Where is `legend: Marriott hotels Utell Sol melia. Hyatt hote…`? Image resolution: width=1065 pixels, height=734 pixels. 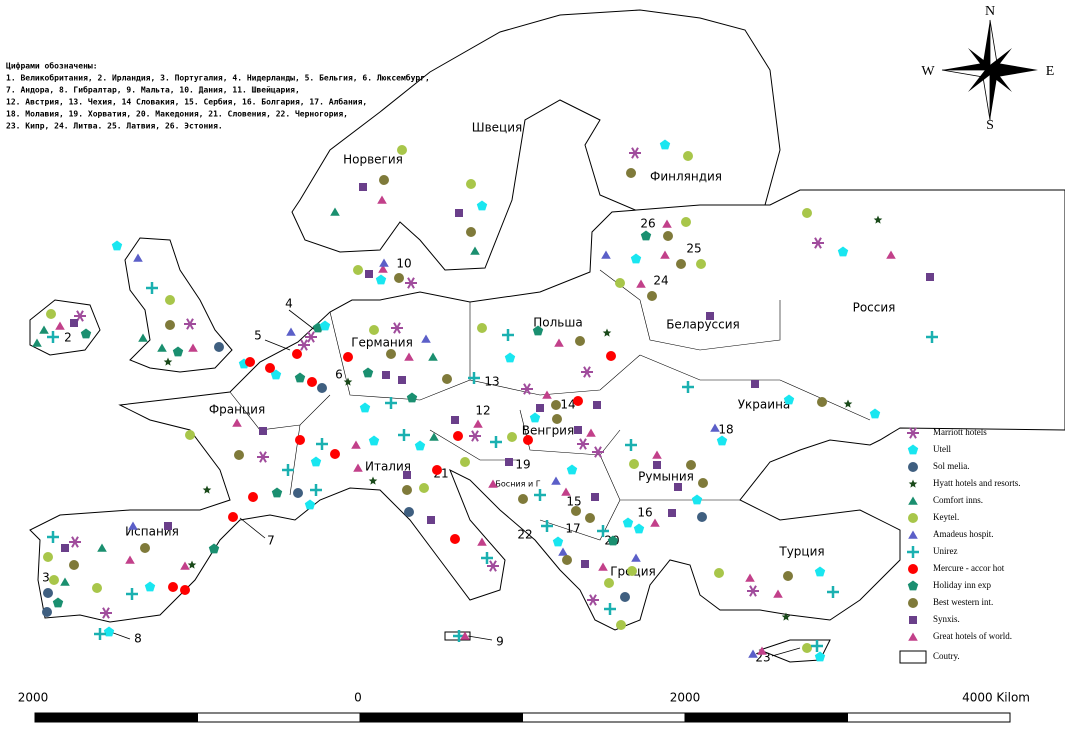 legend: Marriott hotels Utell Sol melia. Hyatt hote… is located at coordinates (959, 545).